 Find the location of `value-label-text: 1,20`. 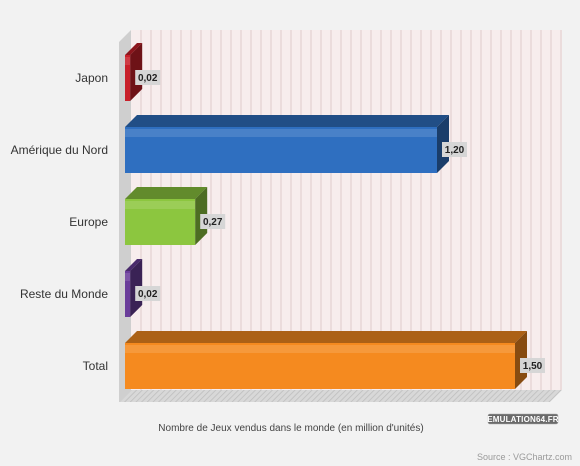

value-label-text: 1,20 is located at coordinates (455, 150).